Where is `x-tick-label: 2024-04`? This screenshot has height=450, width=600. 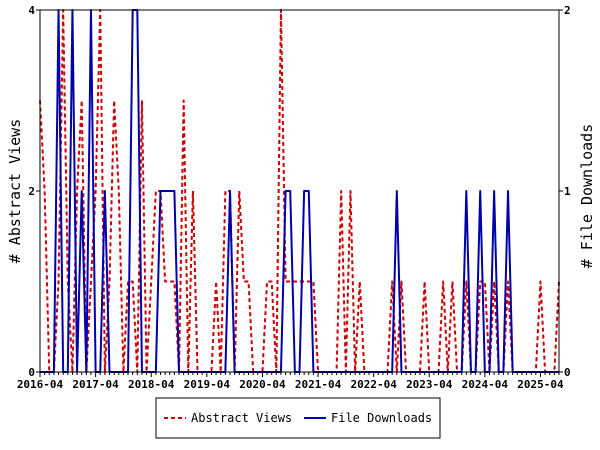 x-tick-label: 2024-04 is located at coordinates (485, 384).